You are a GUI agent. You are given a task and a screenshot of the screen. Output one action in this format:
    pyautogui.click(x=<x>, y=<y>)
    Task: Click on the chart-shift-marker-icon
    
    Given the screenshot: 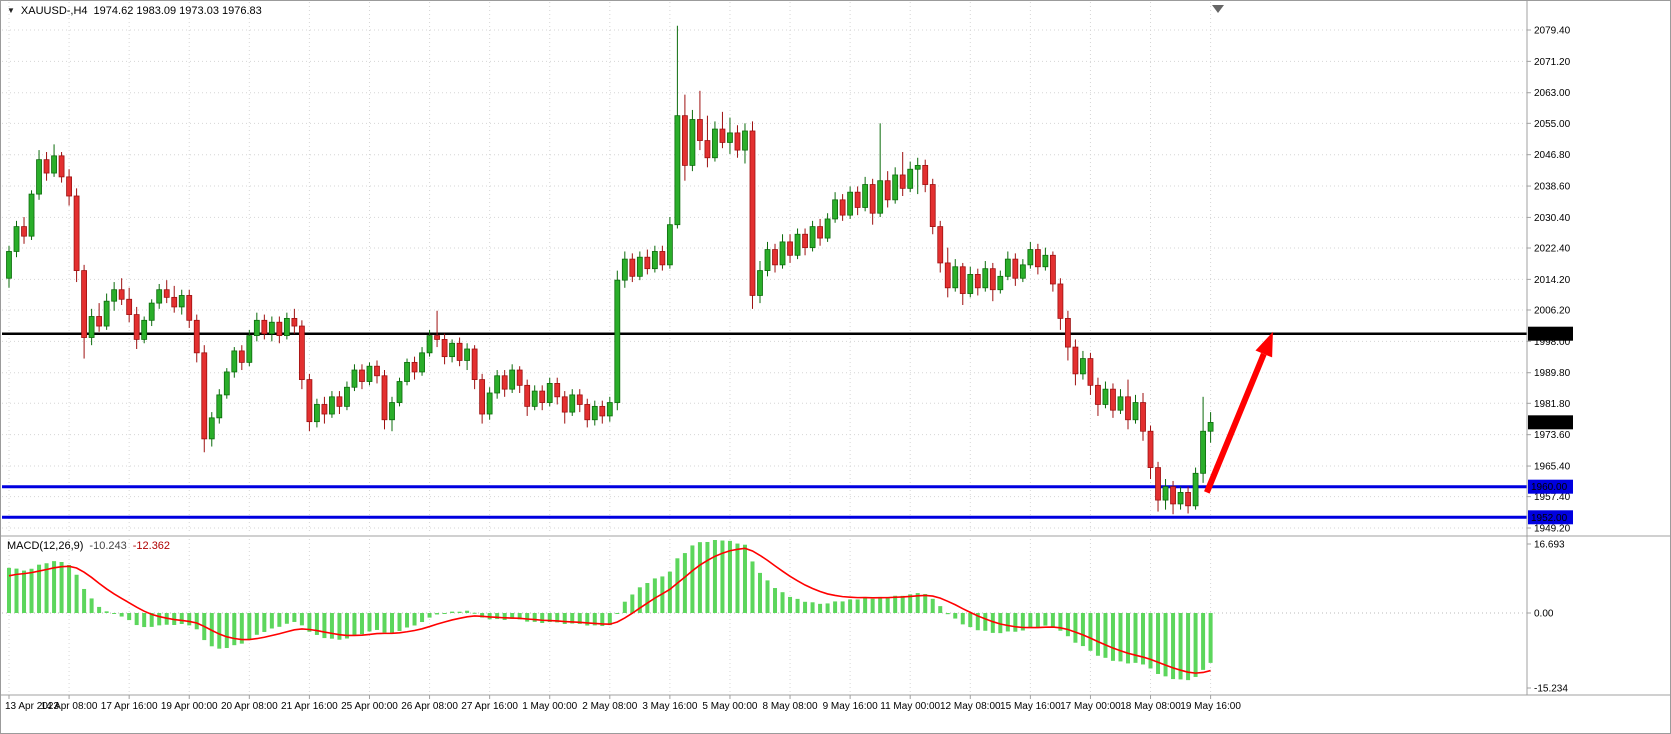 What is the action you would take?
    pyautogui.click(x=1218, y=9)
    